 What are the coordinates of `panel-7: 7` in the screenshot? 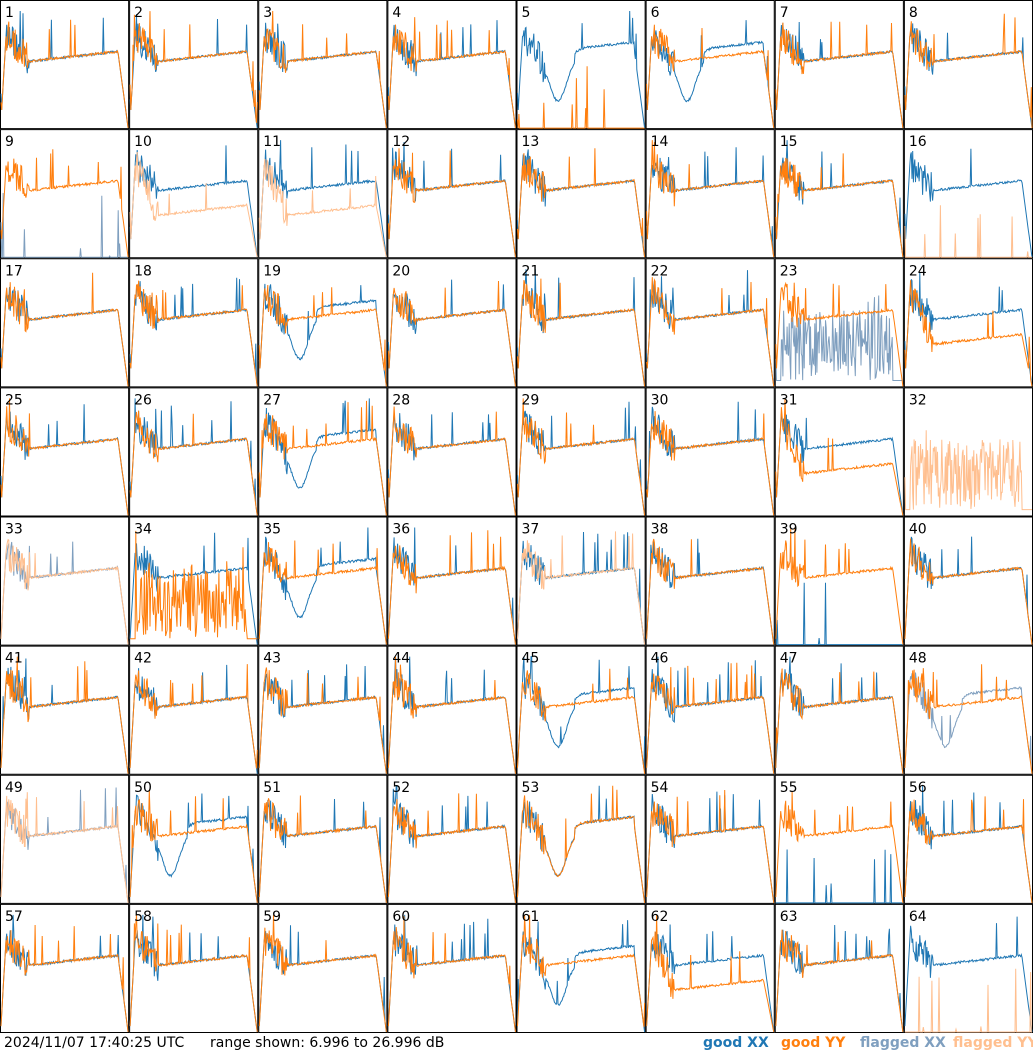 It's located at (839, 65).